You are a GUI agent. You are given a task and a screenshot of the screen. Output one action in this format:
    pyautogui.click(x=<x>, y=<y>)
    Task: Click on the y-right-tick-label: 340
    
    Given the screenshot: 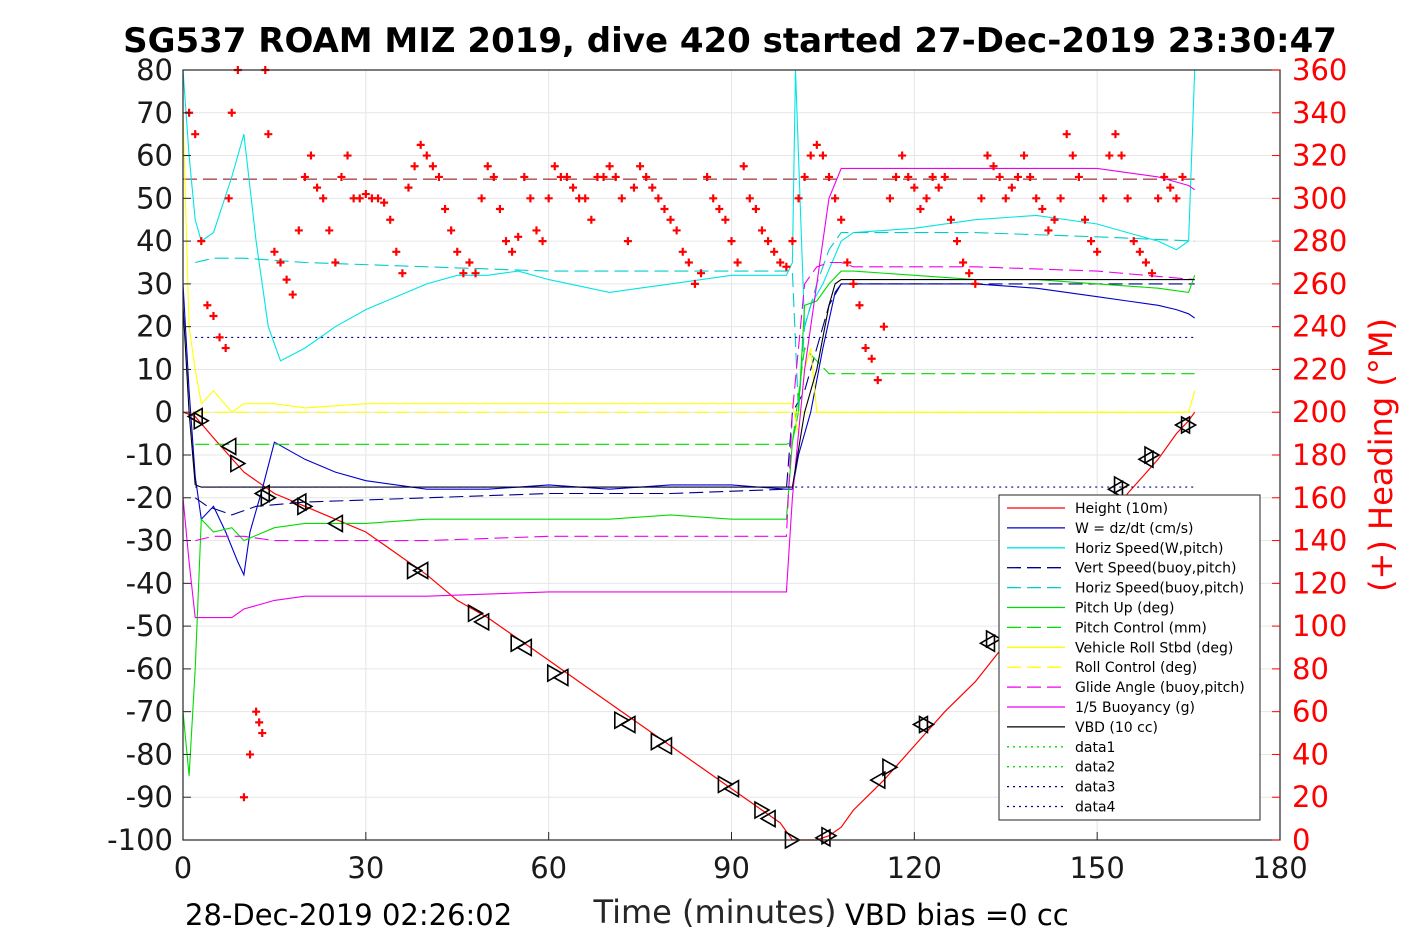 What is the action you would take?
    pyautogui.click(x=1319, y=113)
    